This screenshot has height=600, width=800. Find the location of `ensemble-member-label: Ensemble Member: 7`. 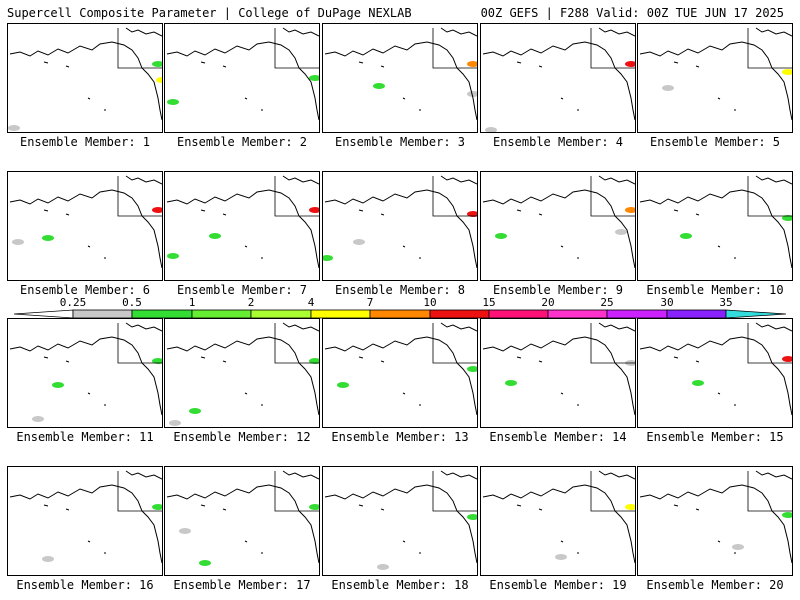

ensemble-member-label: Ensemble Member: 7 is located at coordinates (242, 290).